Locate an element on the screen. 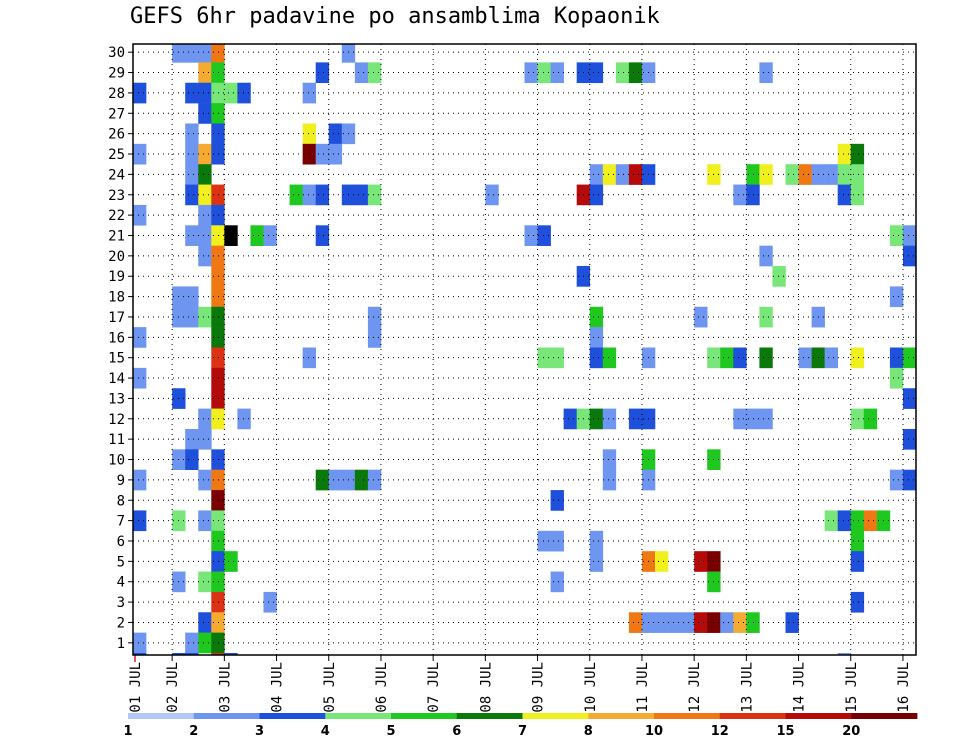 The image size is (960, 742). y-tick-label: 16 is located at coordinates (116, 338).